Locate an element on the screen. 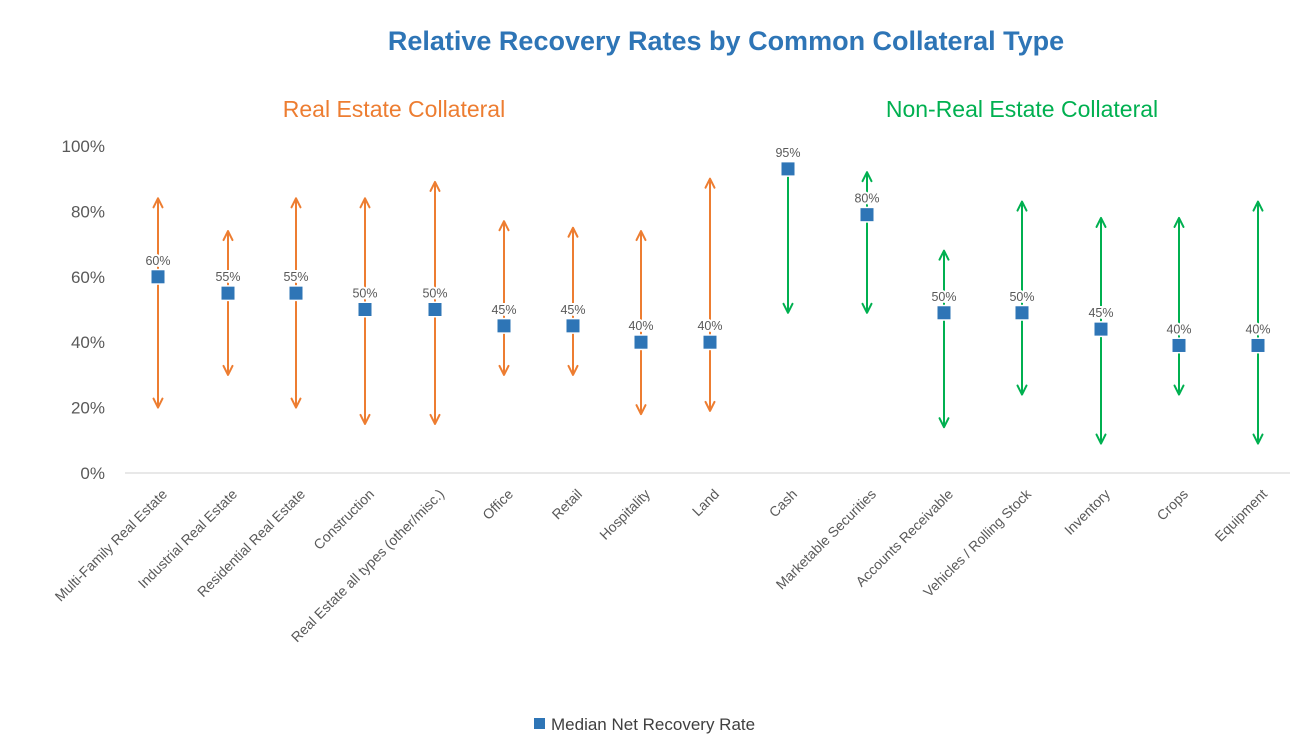  category-label: Real Estate all types (other/misc.) is located at coordinates (367, 565).